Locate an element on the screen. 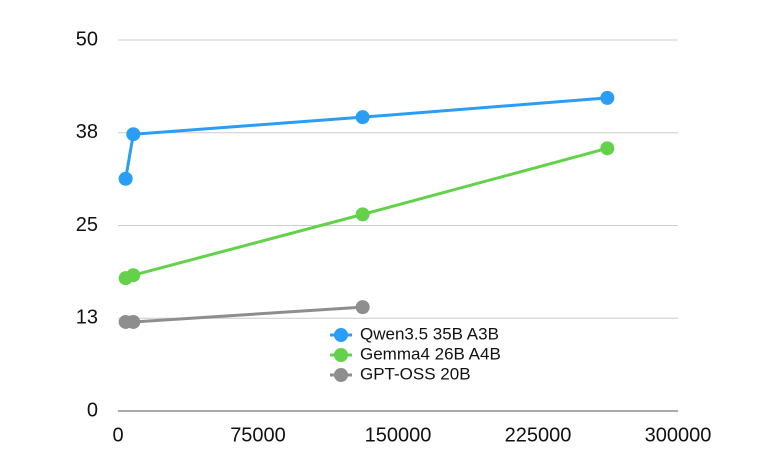 The image size is (760, 472). legend-label: Gemma4 26B A4B is located at coordinates (430, 353).